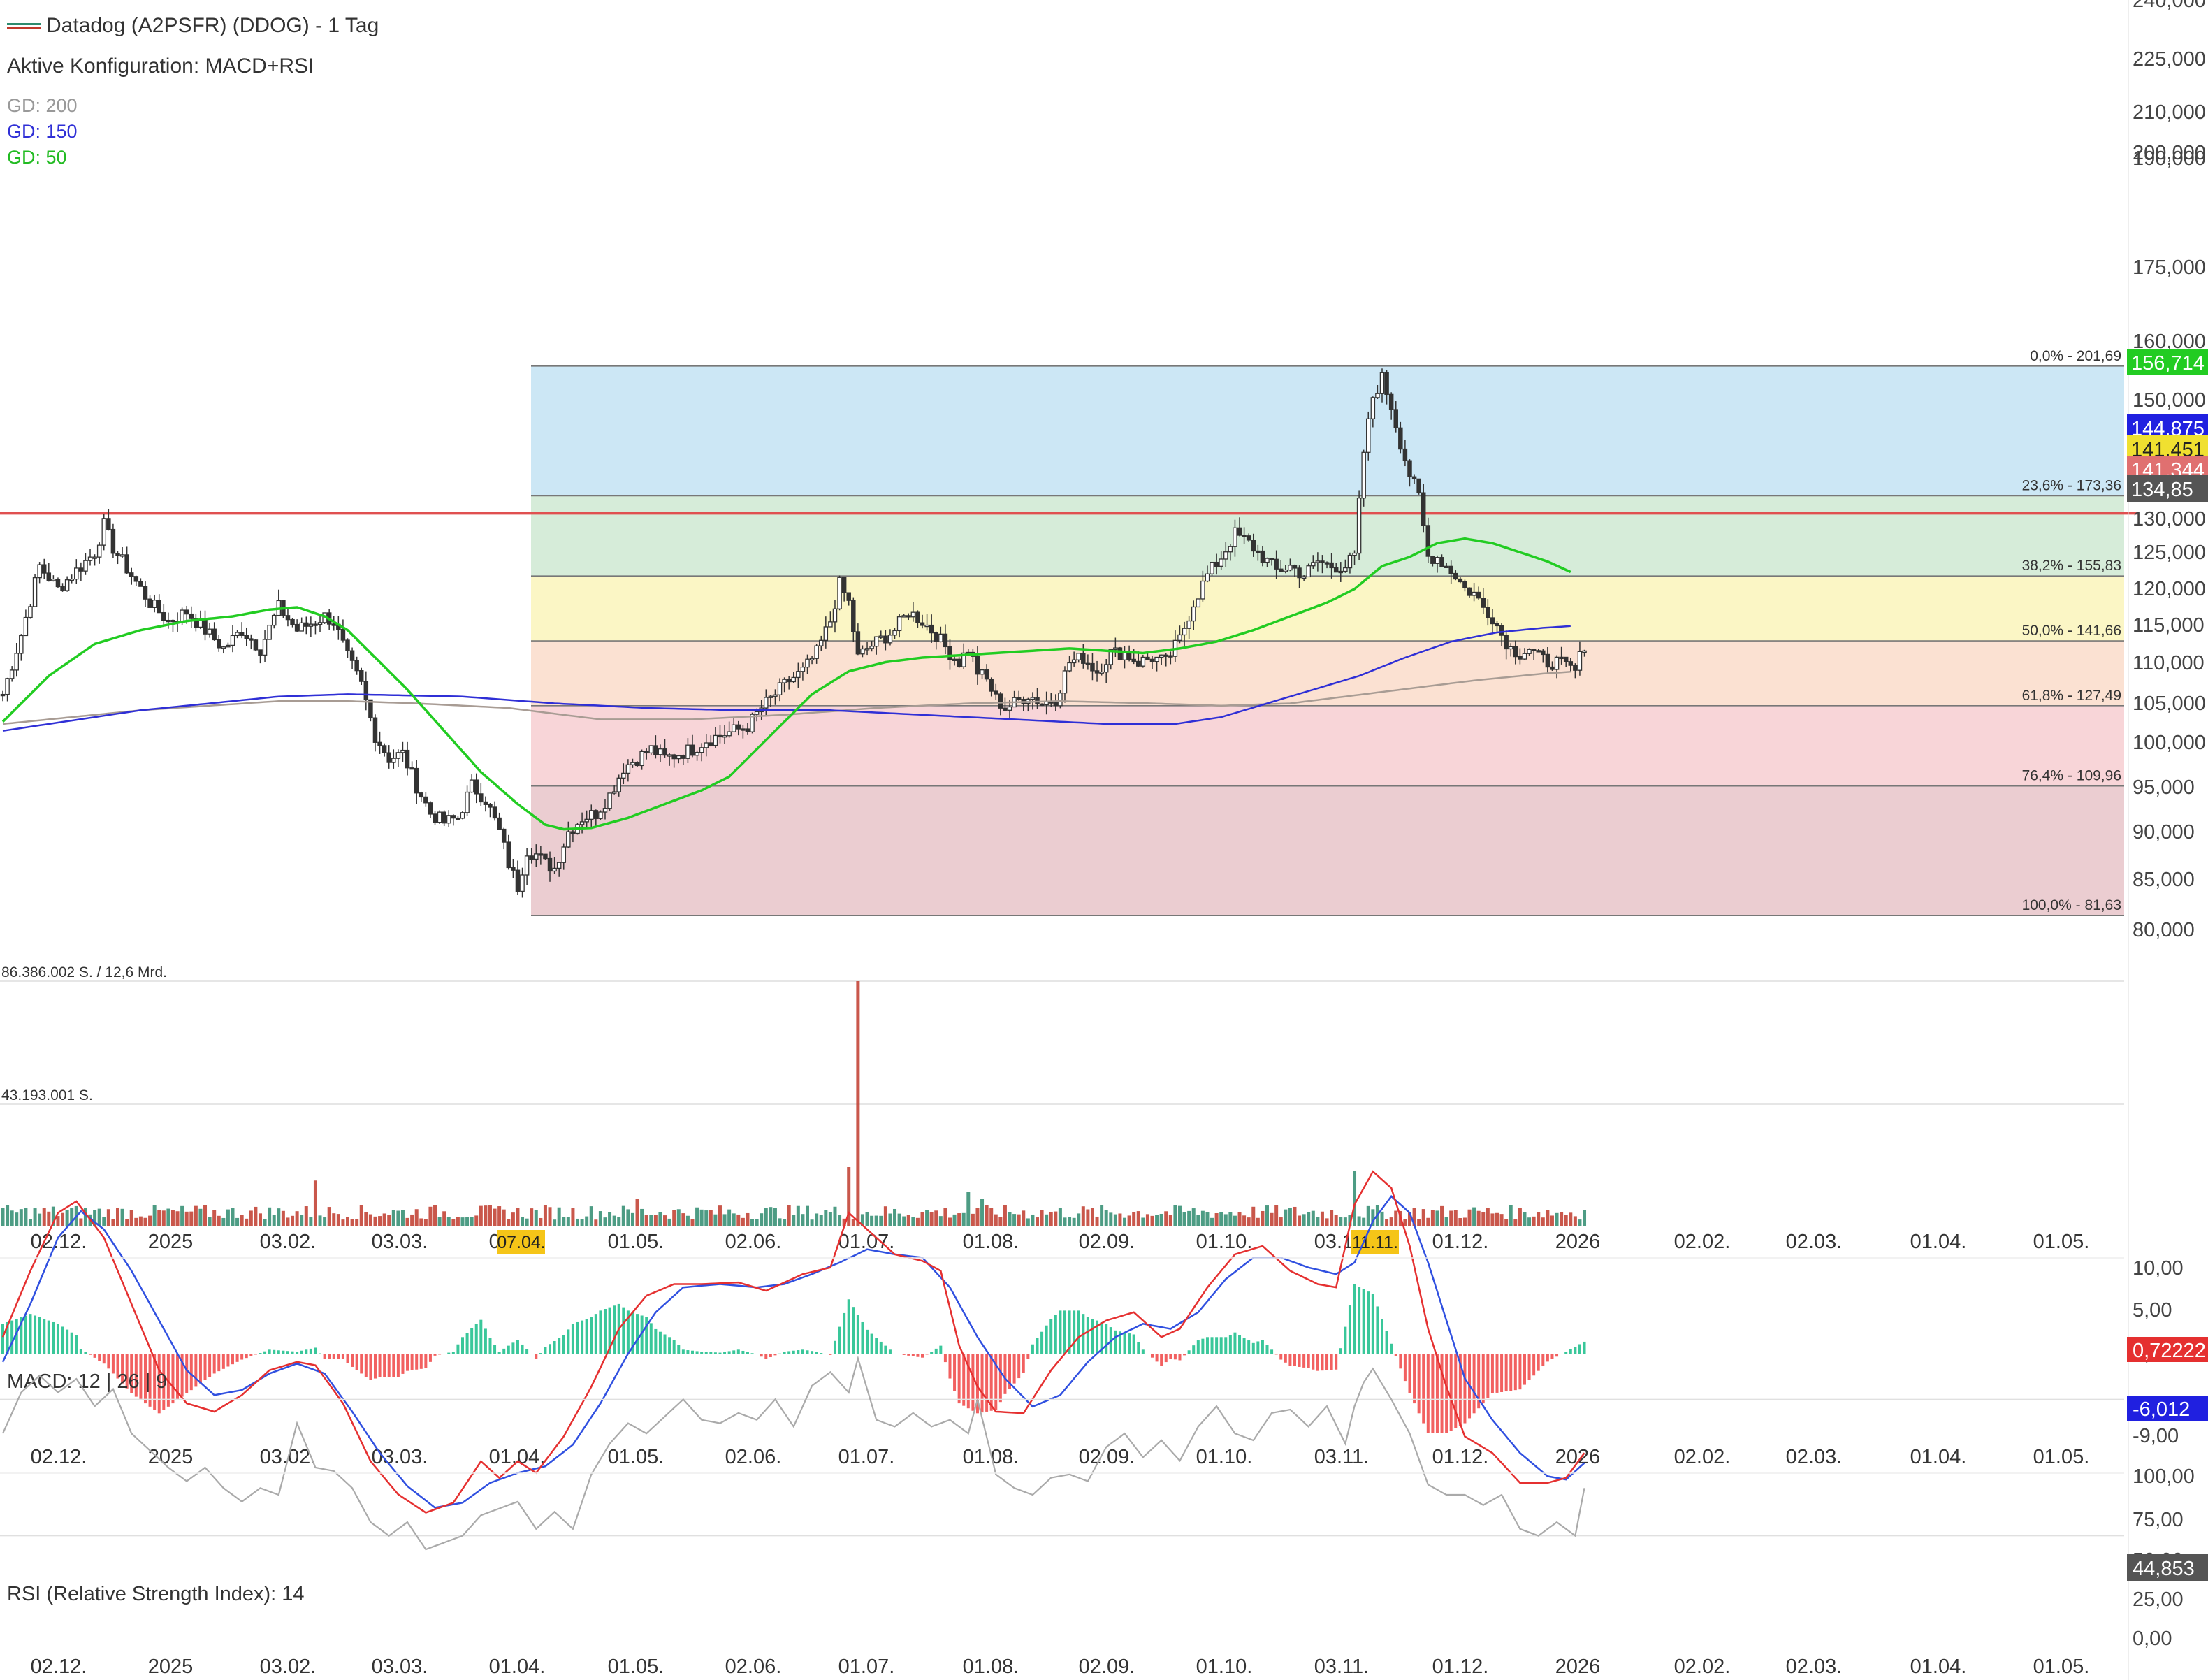  What do you see at coordinates (400, 1457) in the screenshot?
I see `time-tick-label: 03.03.` at bounding box center [400, 1457].